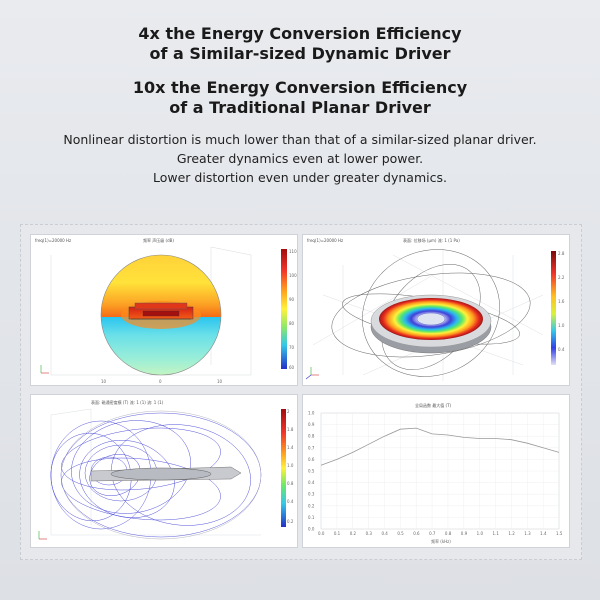  What do you see at coordinates (292, 347) in the screenshot?
I see `svg-text: 70` at bounding box center [292, 347].